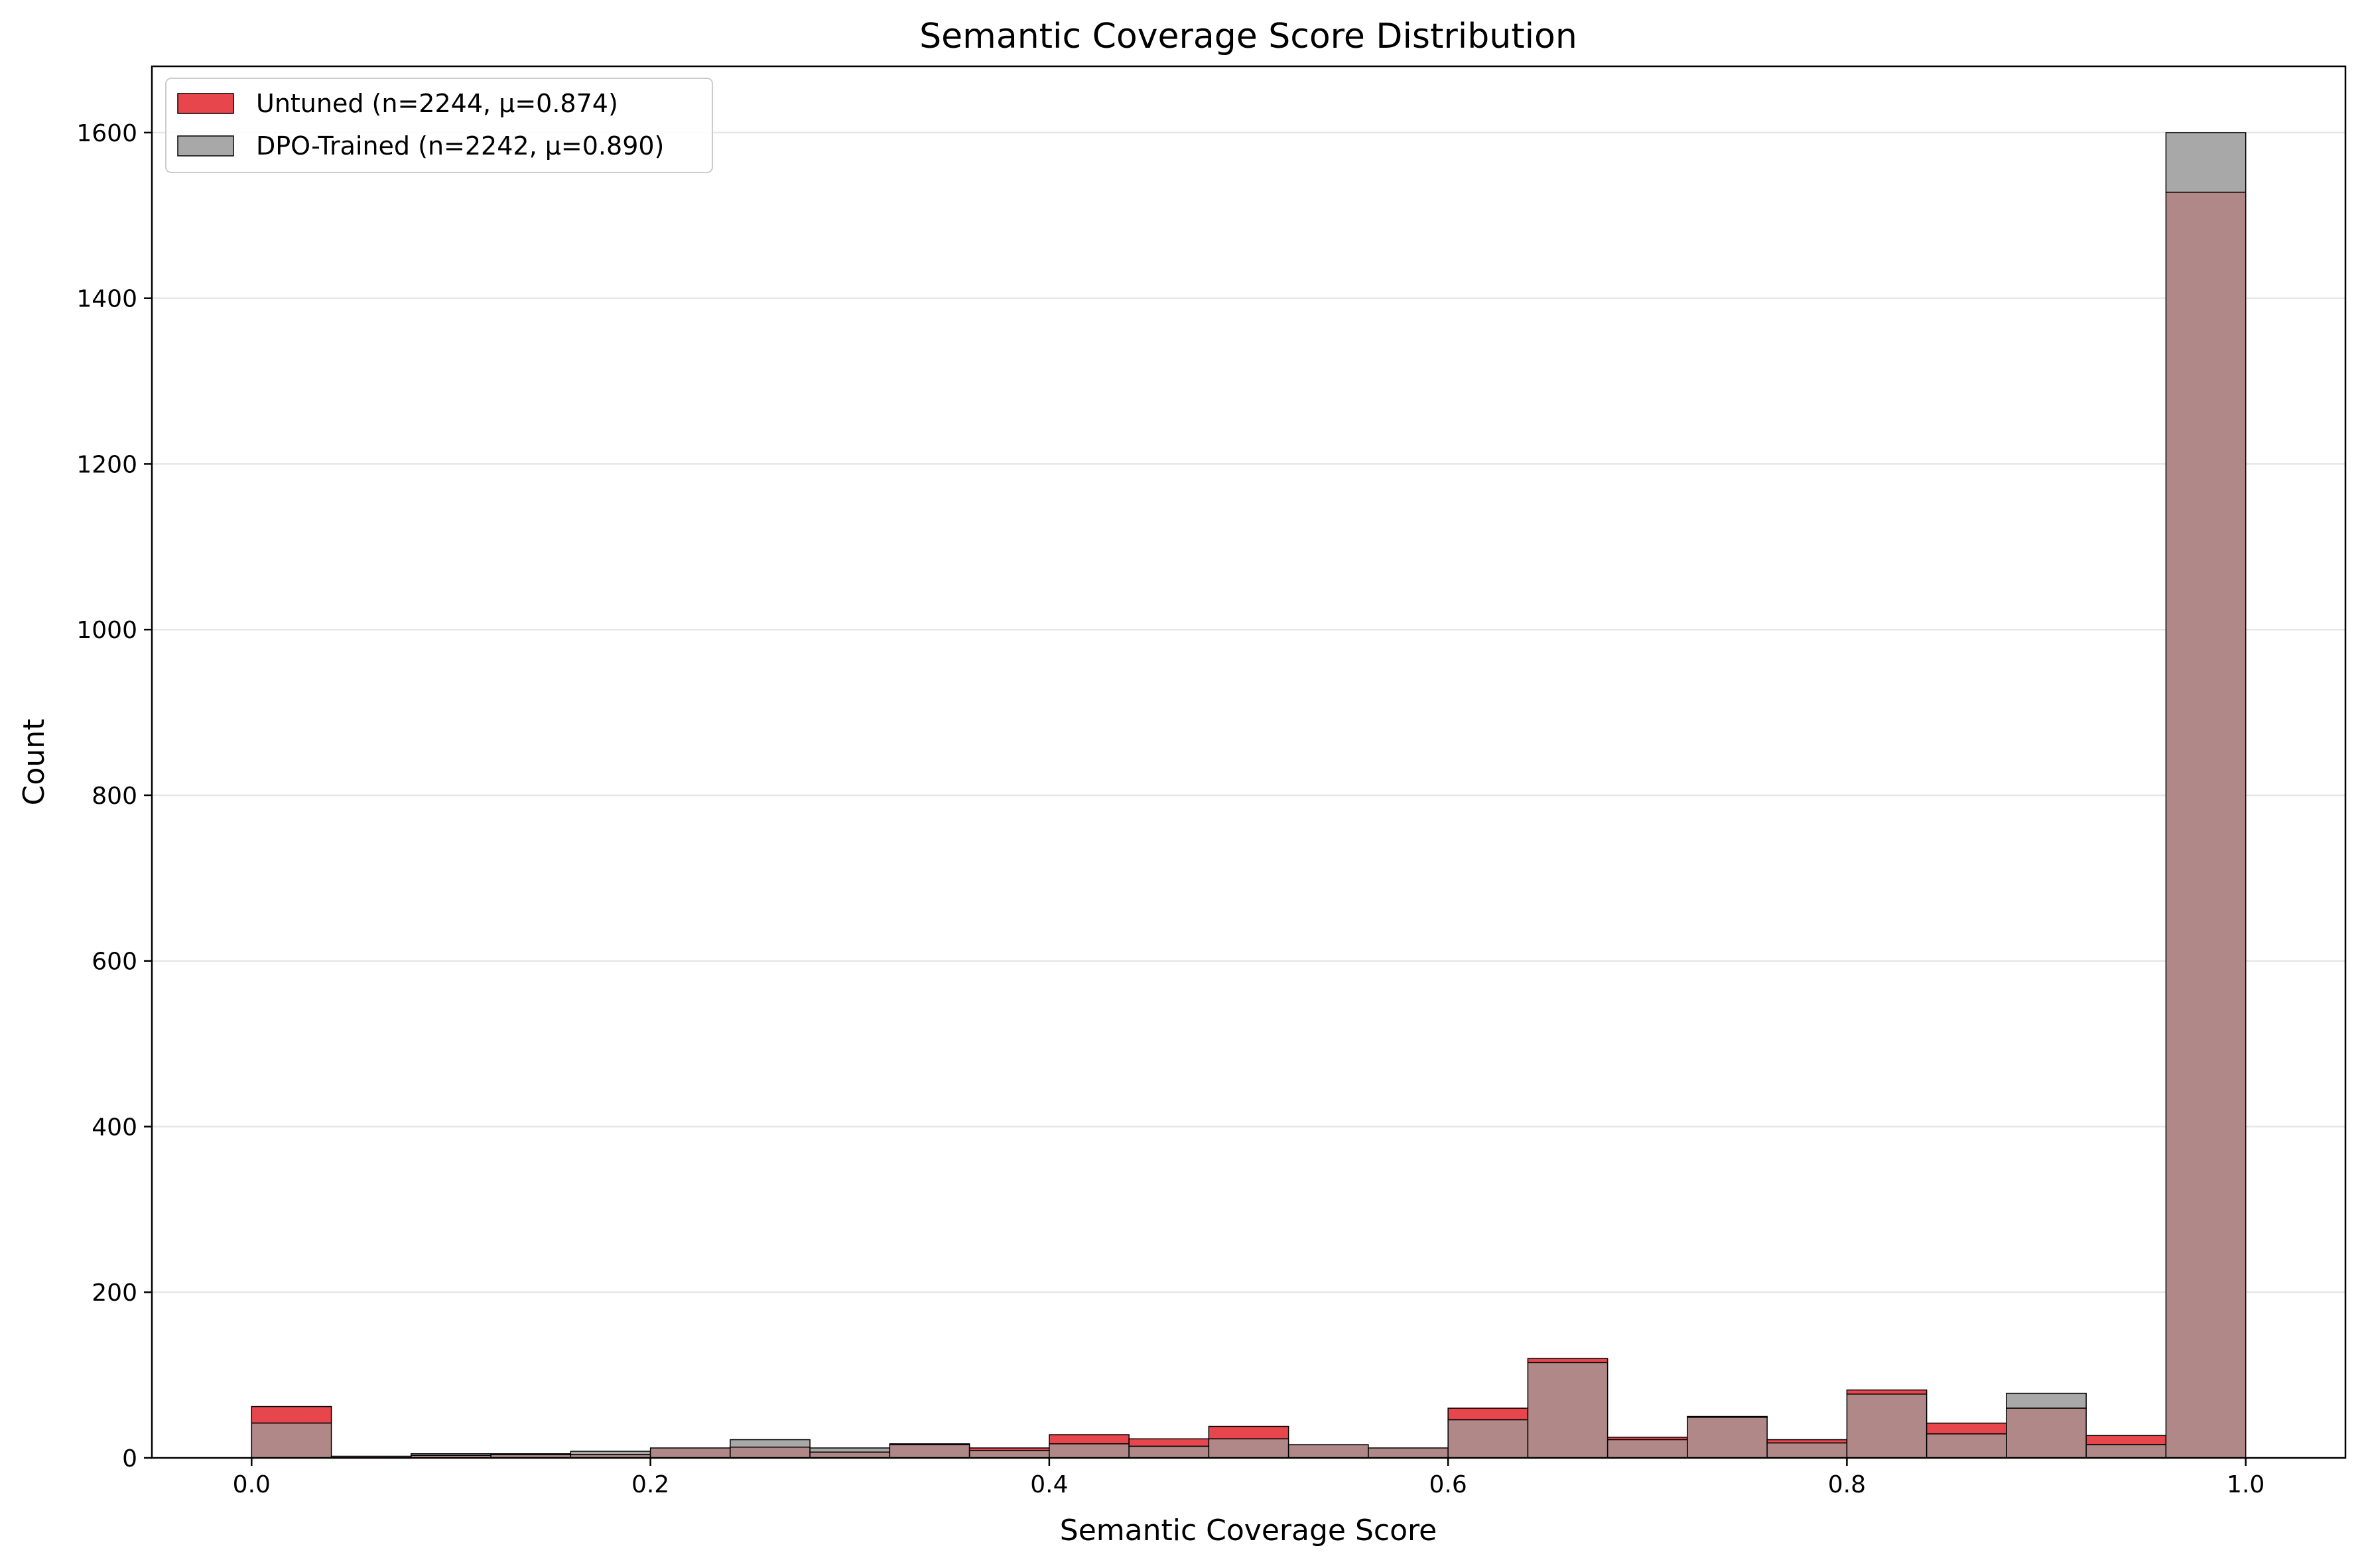 The height and width of the screenshot is (1568, 2364). Describe the element at coordinates (1248, 36) in the screenshot. I see `chart-title: Semantic Coverage Score Distribution` at that location.